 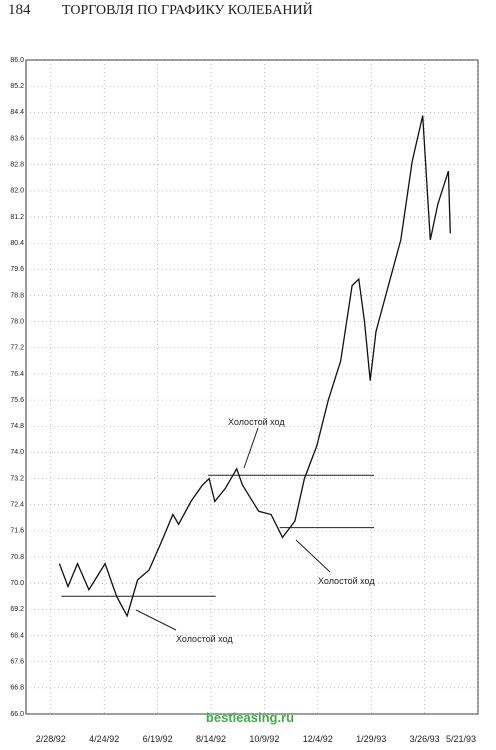 I want to click on y-tick-label: 83.6, so click(x=17, y=138).